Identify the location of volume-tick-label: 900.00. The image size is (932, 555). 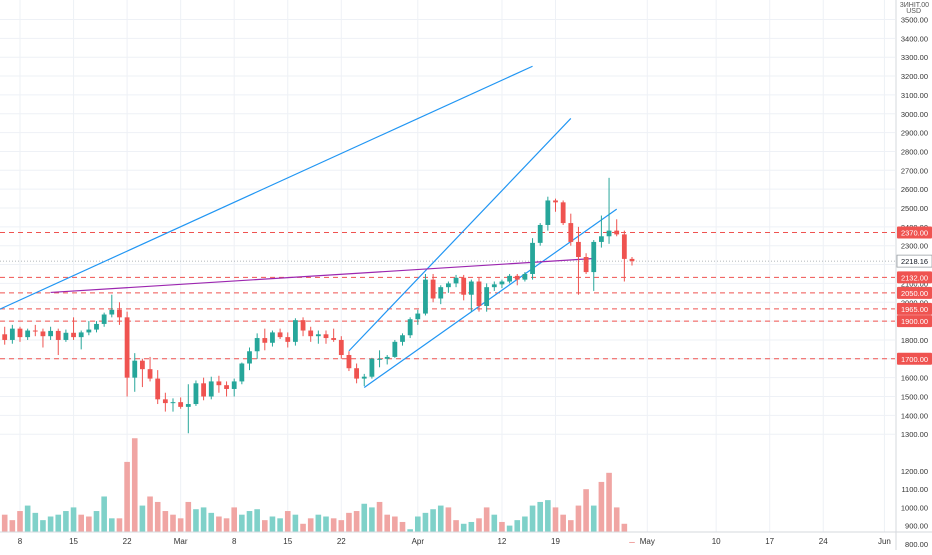
(916, 526).